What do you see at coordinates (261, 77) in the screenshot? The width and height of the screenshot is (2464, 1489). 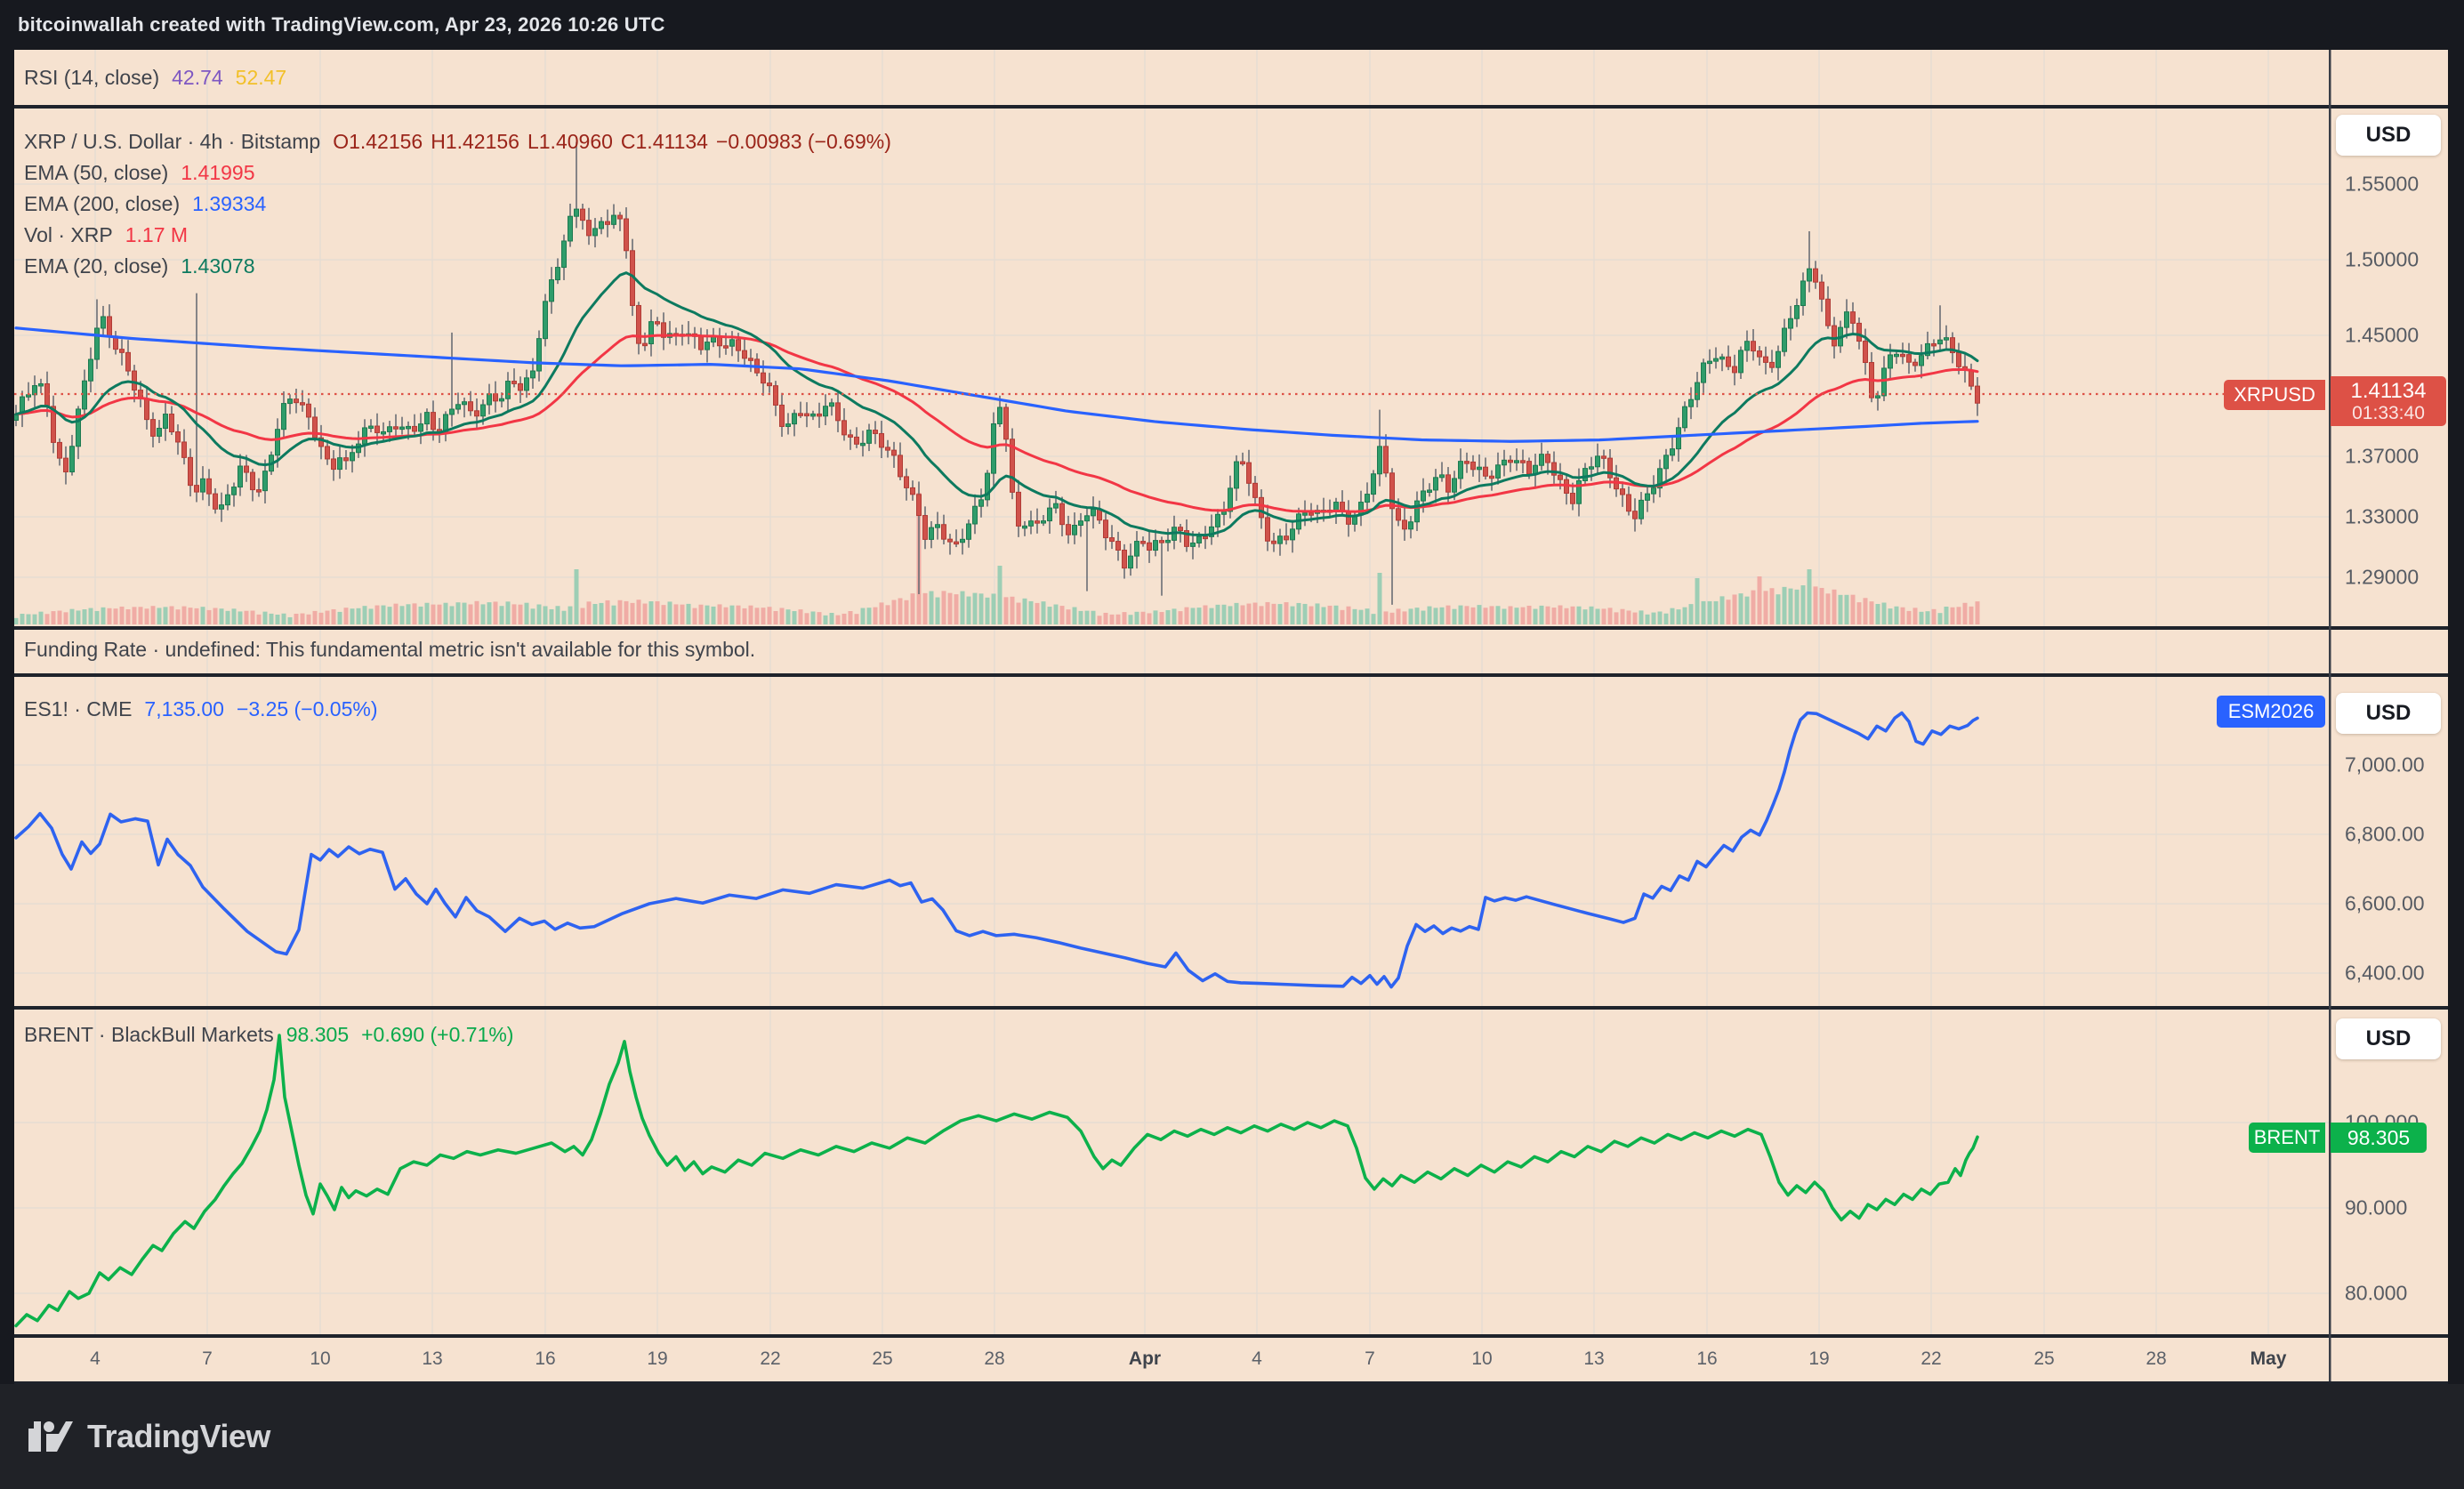 I see `rsi-value-2: 52.47` at bounding box center [261, 77].